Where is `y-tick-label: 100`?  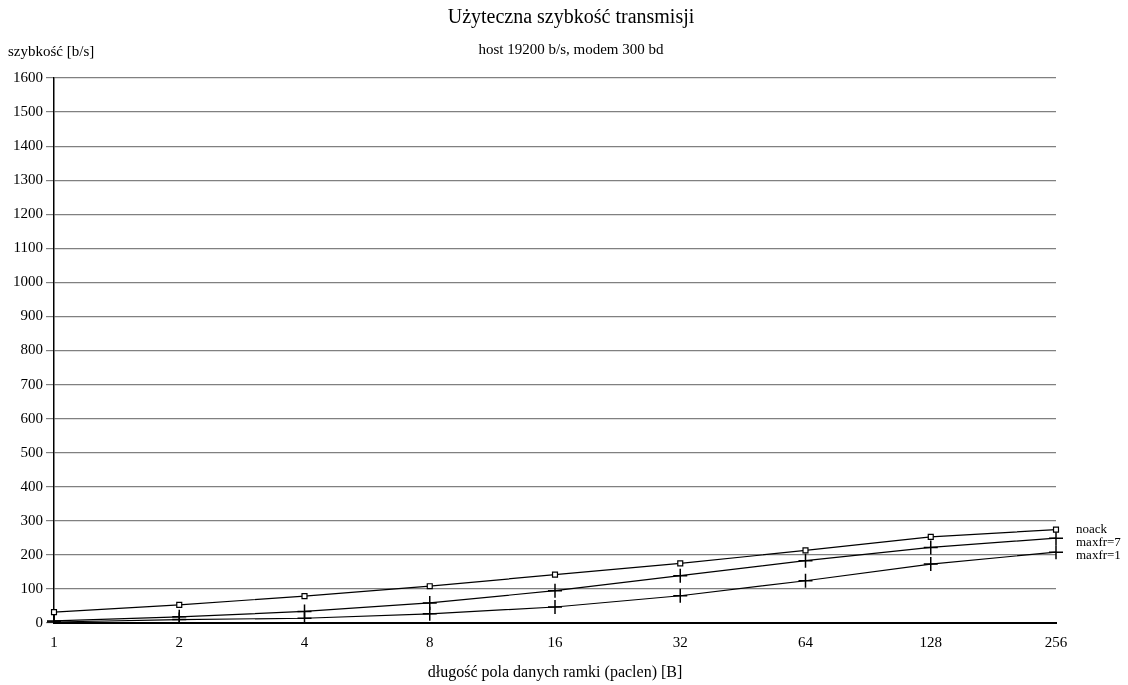 y-tick-label: 100 is located at coordinates (31, 587).